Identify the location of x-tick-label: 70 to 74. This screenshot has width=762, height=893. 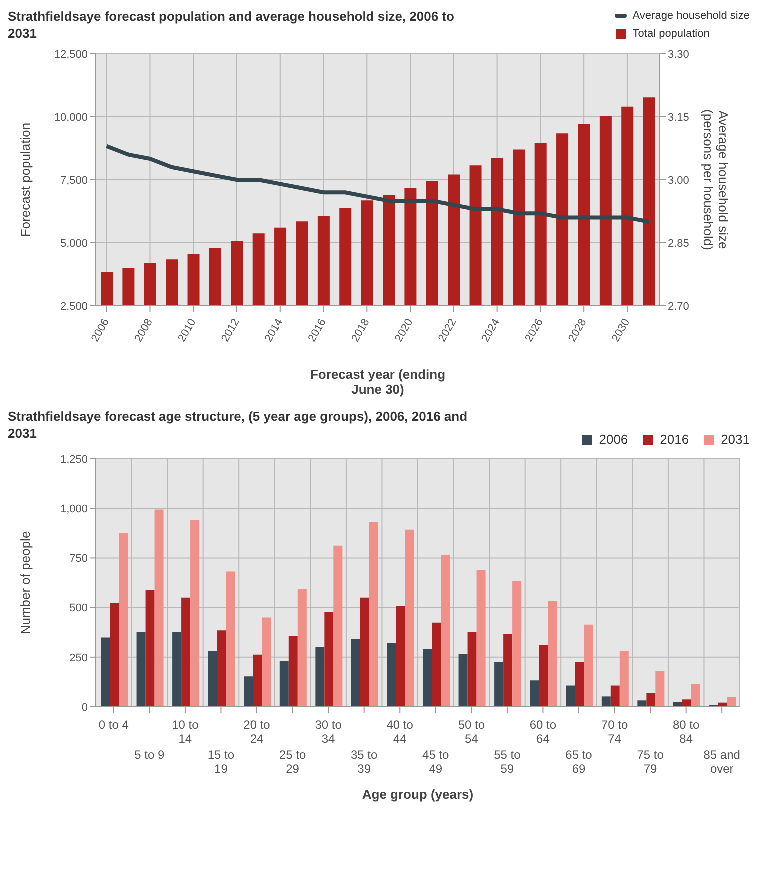
(614, 732).